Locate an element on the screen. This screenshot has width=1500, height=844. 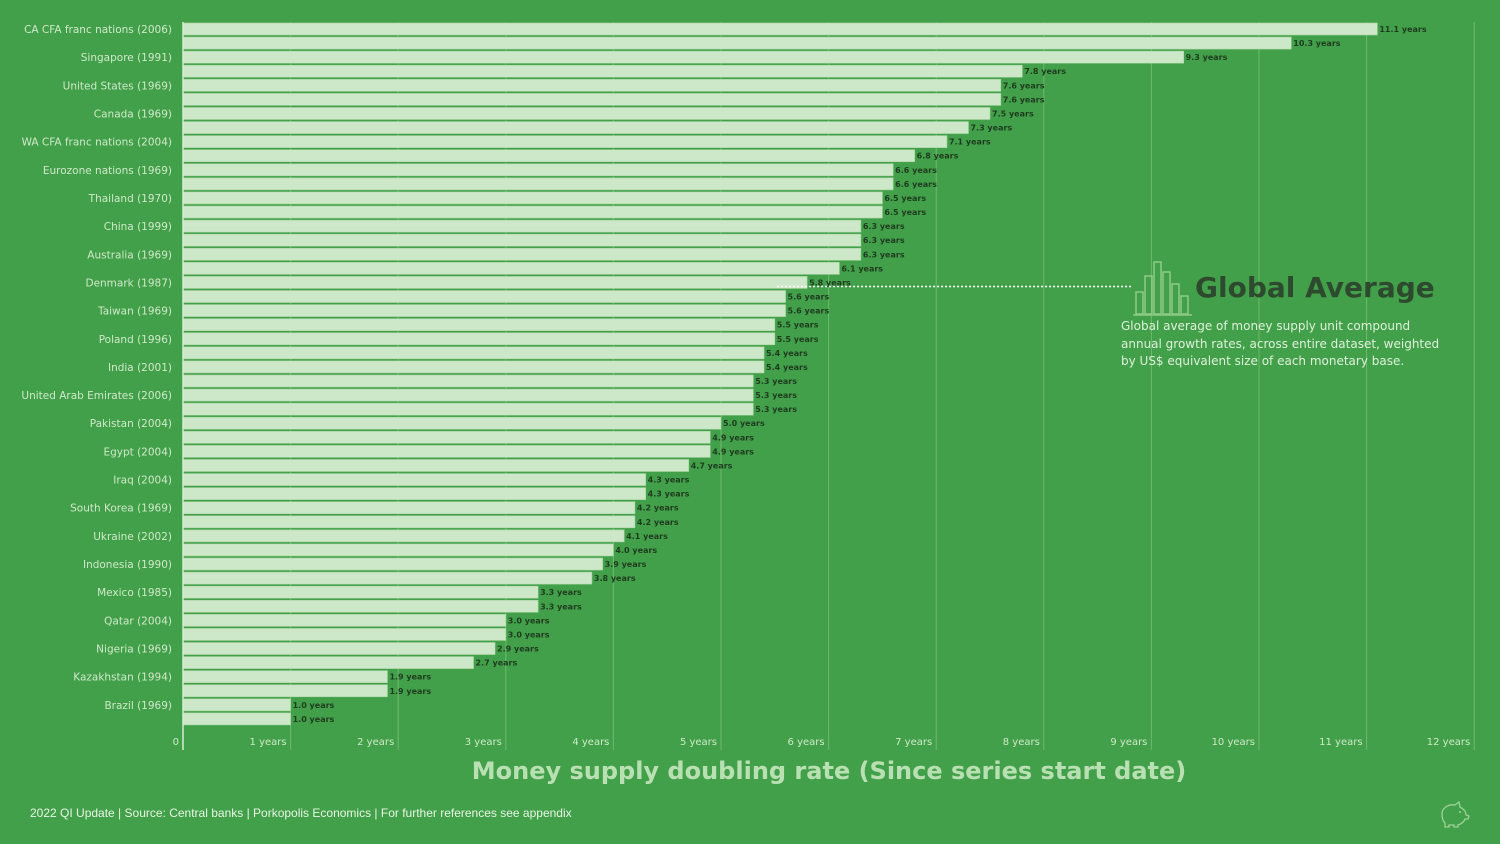
category-label: Brazil (1969) is located at coordinates (138, 706).